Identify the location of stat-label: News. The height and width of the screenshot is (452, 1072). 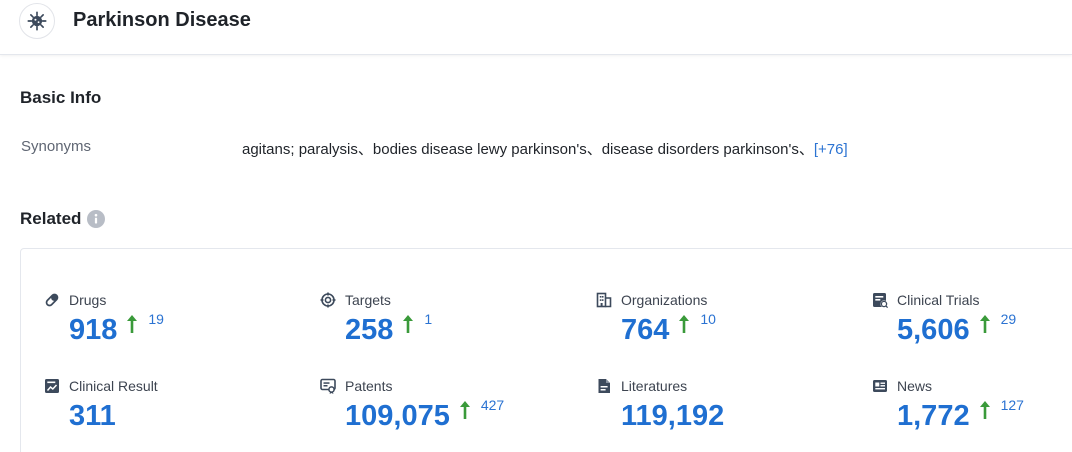
(914, 386).